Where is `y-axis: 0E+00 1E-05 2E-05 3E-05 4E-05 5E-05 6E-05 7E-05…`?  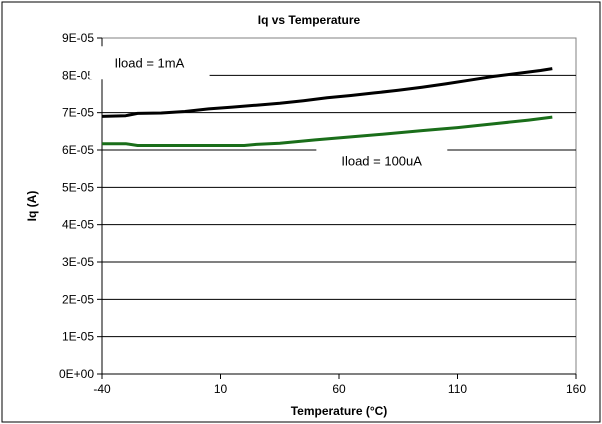
y-axis: 0E+00 1E-05 2E-05 3E-05 4E-05 5E-05 6E-05 7E-05… is located at coordinates (81, 206).